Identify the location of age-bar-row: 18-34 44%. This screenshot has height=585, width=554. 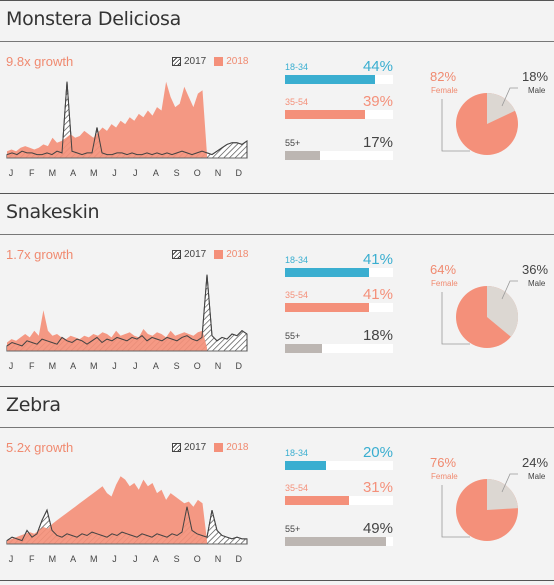
(339, 72).